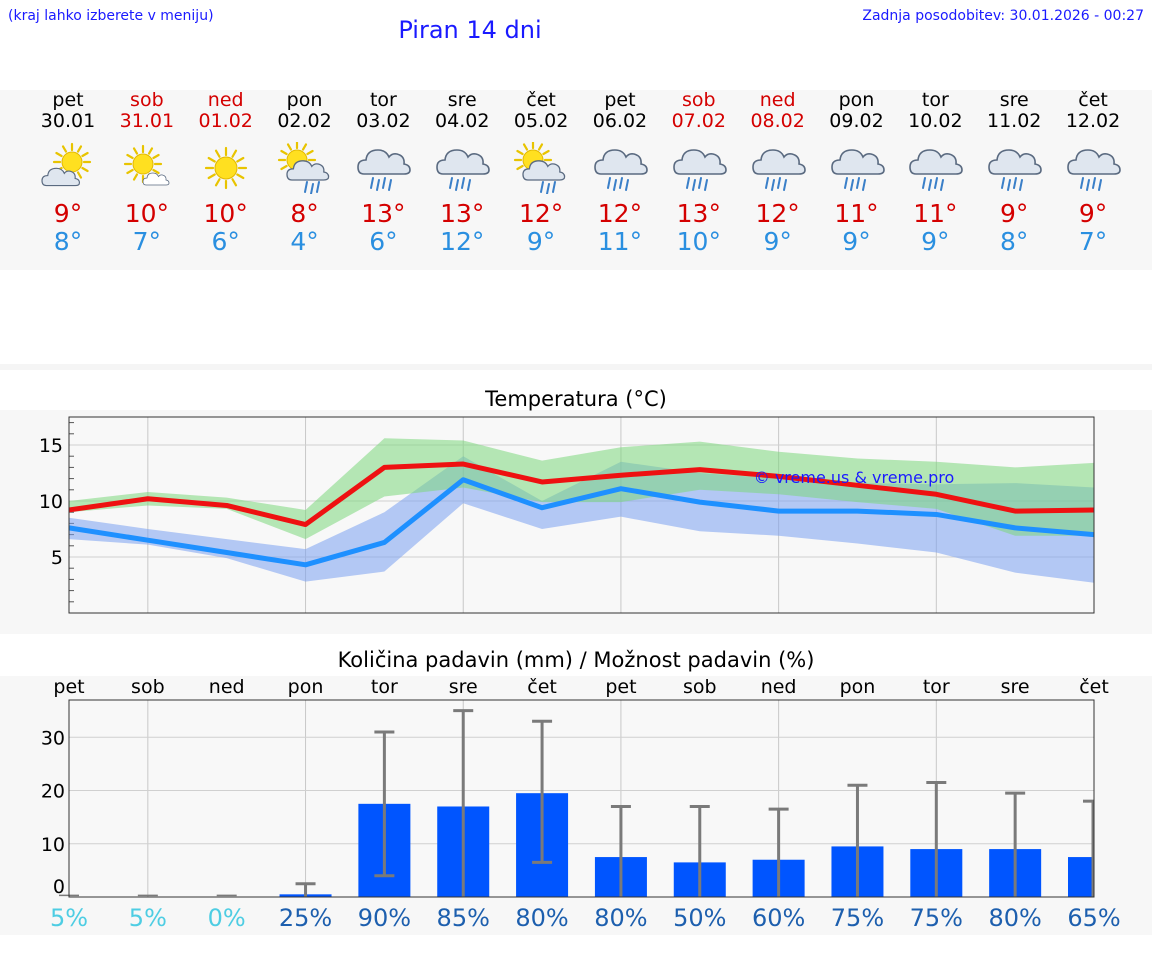 This screenshot has width=1152, height=975. I want to click on precipitation-probability: 85%, so click(463, 918).